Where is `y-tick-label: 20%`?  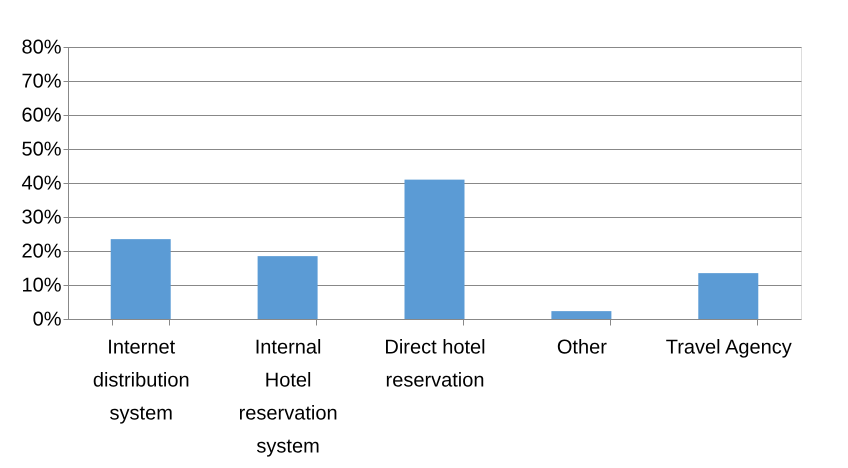
y-tick-label: 20% is located at coordinates (41, 251).